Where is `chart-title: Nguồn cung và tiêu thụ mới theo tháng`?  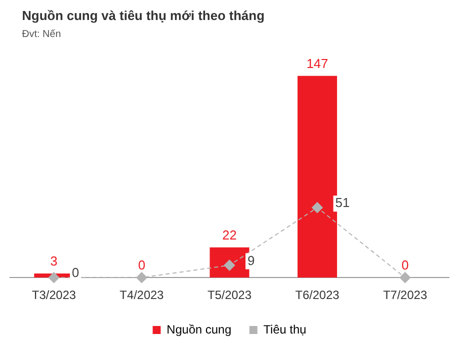 chart-title: Nguồn cung và tiêu thụ mới theo tháng is located at coordinates (143, 15).